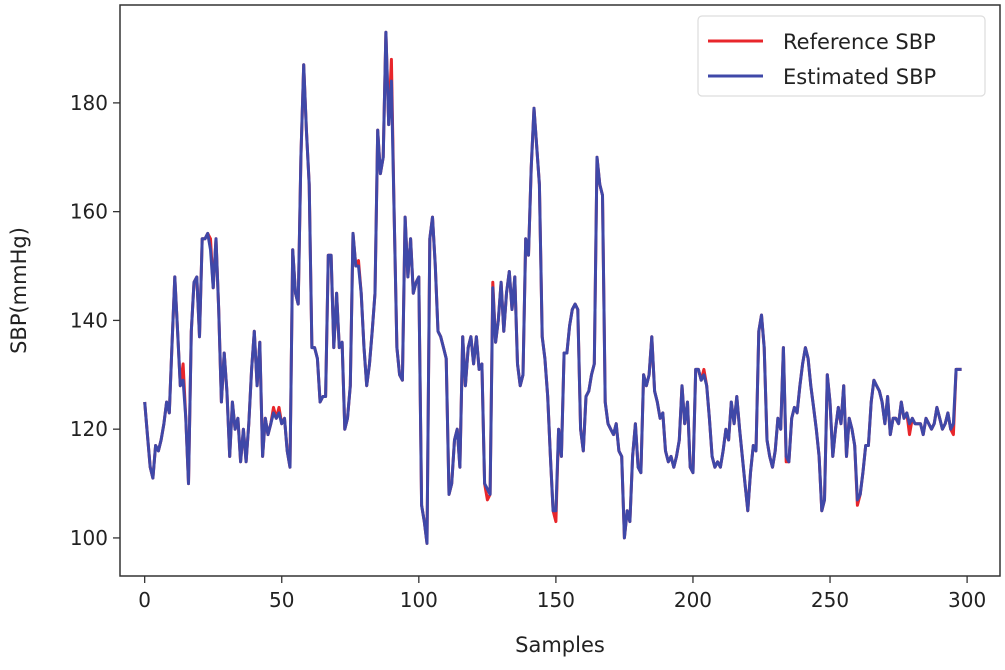 The image size is (1005, 670). Describe the element at coordinates (859, 77) in the screenshot. I see `legend-label-estimated: Estimated SBP` at that location.